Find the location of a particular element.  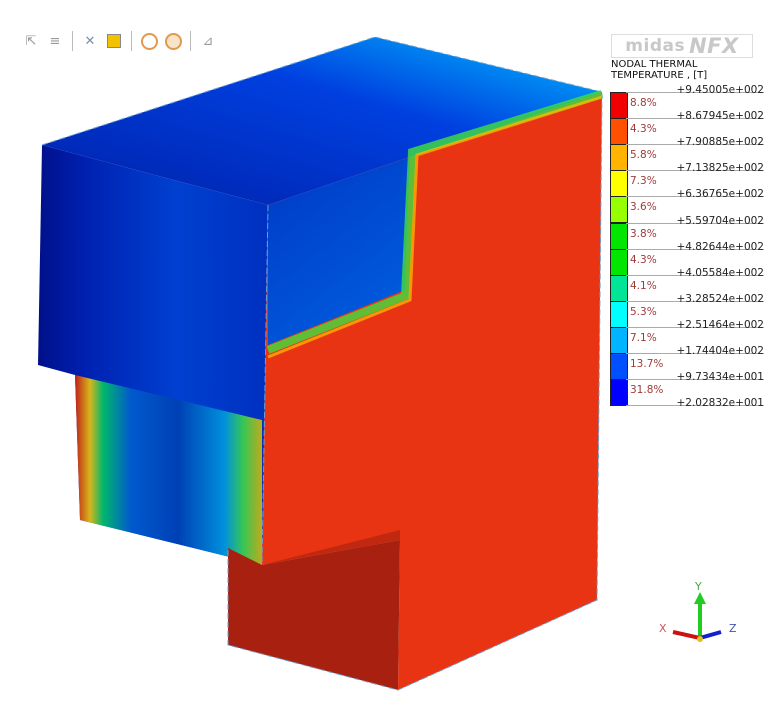

deselect-icon: ✕ is located at coordinates (90, 41).